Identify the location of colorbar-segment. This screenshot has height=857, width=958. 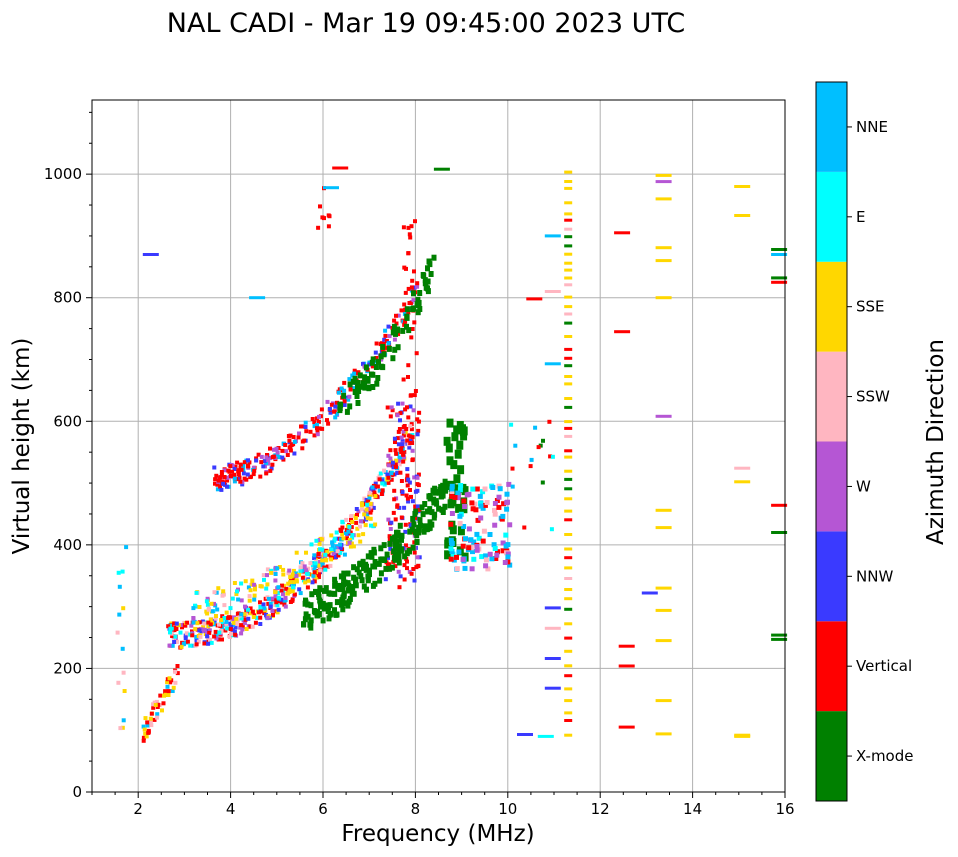
(831, 127).